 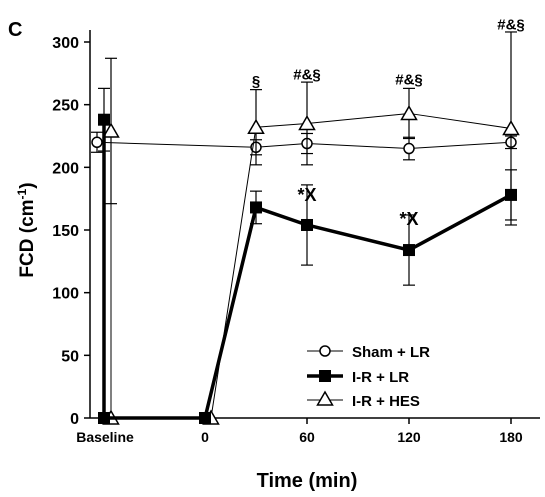 I want to click on legend-marker-ir-lr, so click(x=325, y=376).